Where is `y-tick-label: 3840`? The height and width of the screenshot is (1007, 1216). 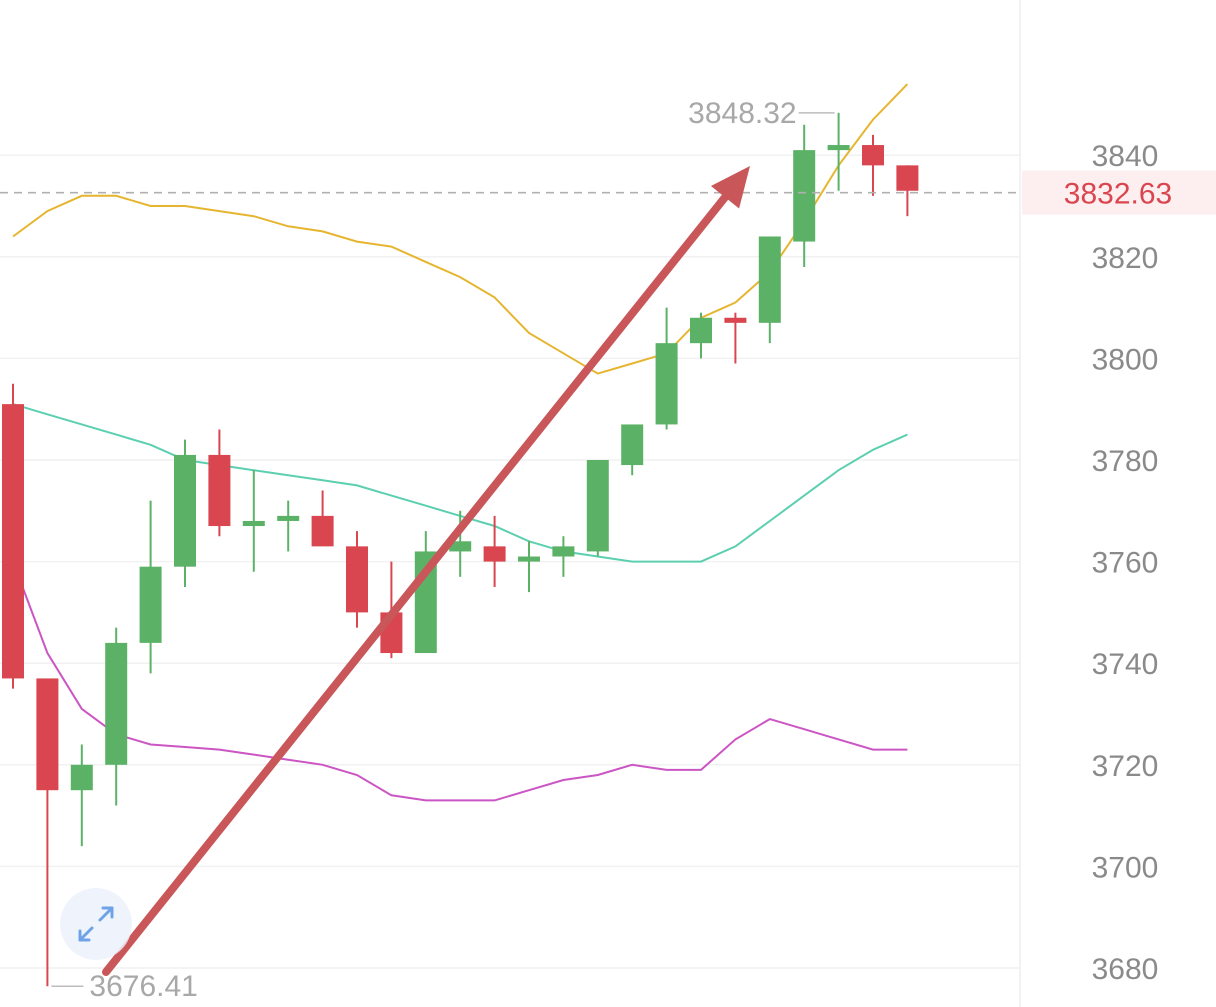
y-tick-label: 3840 is located at coordinates (1125, 156).